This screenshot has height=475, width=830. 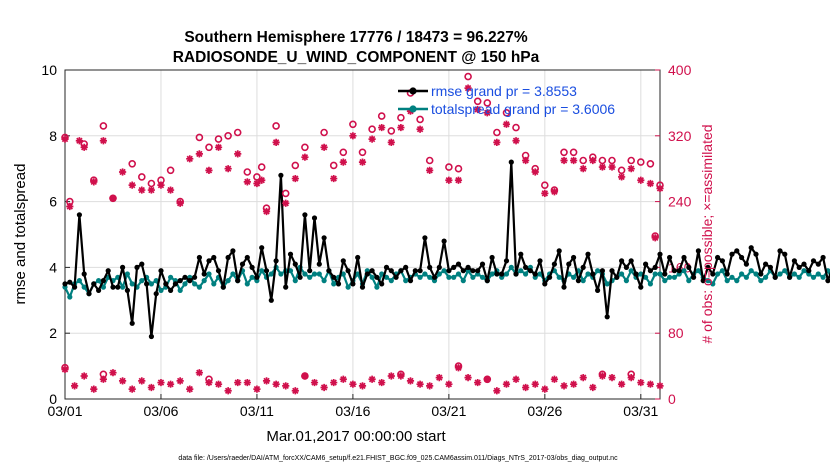 What do you see at coordinates (356, 436) in the screenshot?
I see `x-axis-label: Mar.01,2017 00:00:00 start` at bounding box center [356, 436].